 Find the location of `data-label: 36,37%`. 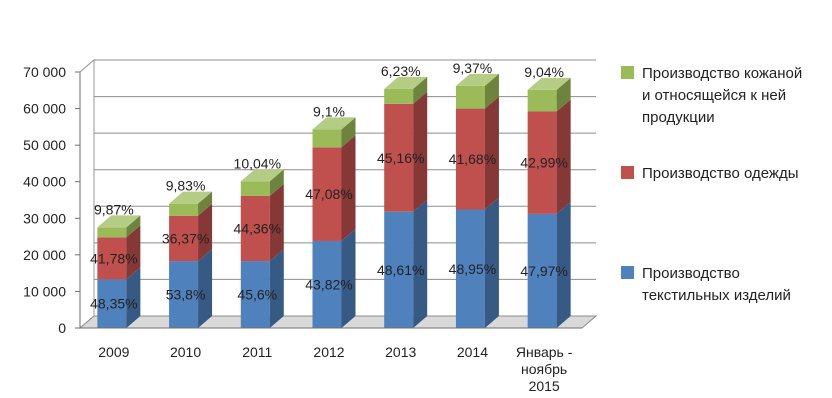

data-label: 36,37% is located at coordinates (185, 238).